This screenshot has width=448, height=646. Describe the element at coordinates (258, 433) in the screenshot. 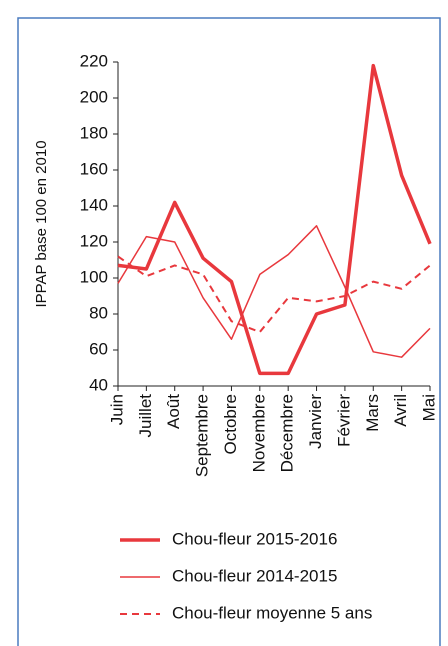

I see `x-tick-label: Novembre` at that location.